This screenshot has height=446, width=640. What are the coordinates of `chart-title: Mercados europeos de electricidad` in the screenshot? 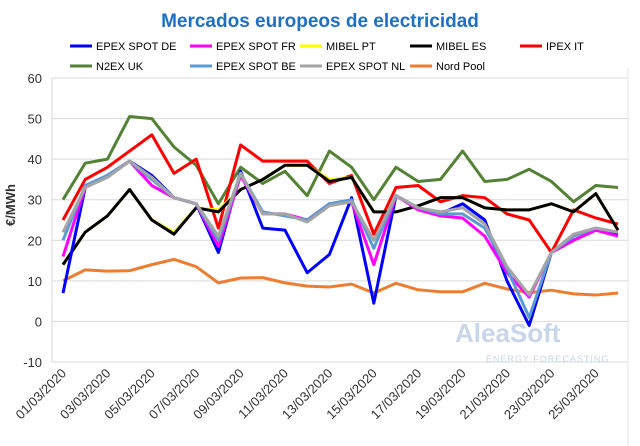 It's located at (320, 21).